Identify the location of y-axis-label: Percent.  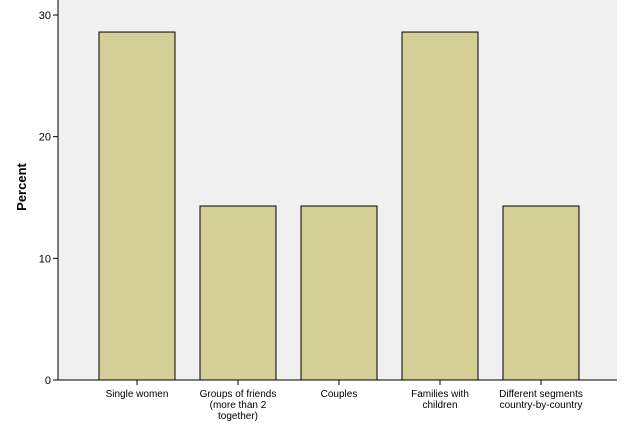
(21, 186).